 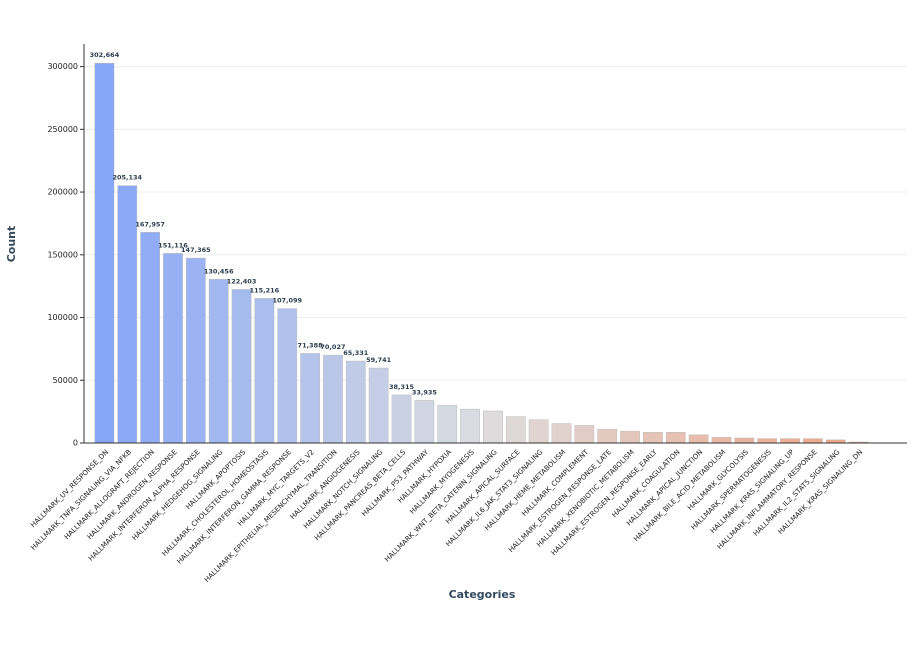 I want to click on value-label: 107,099, so click(x=287, y=301).